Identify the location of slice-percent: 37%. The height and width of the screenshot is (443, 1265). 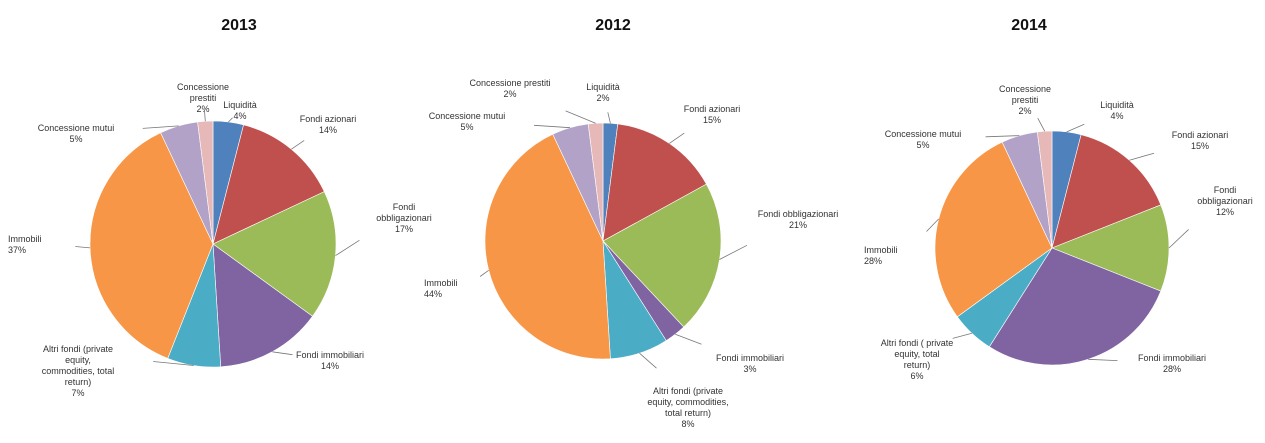
(17, 250).